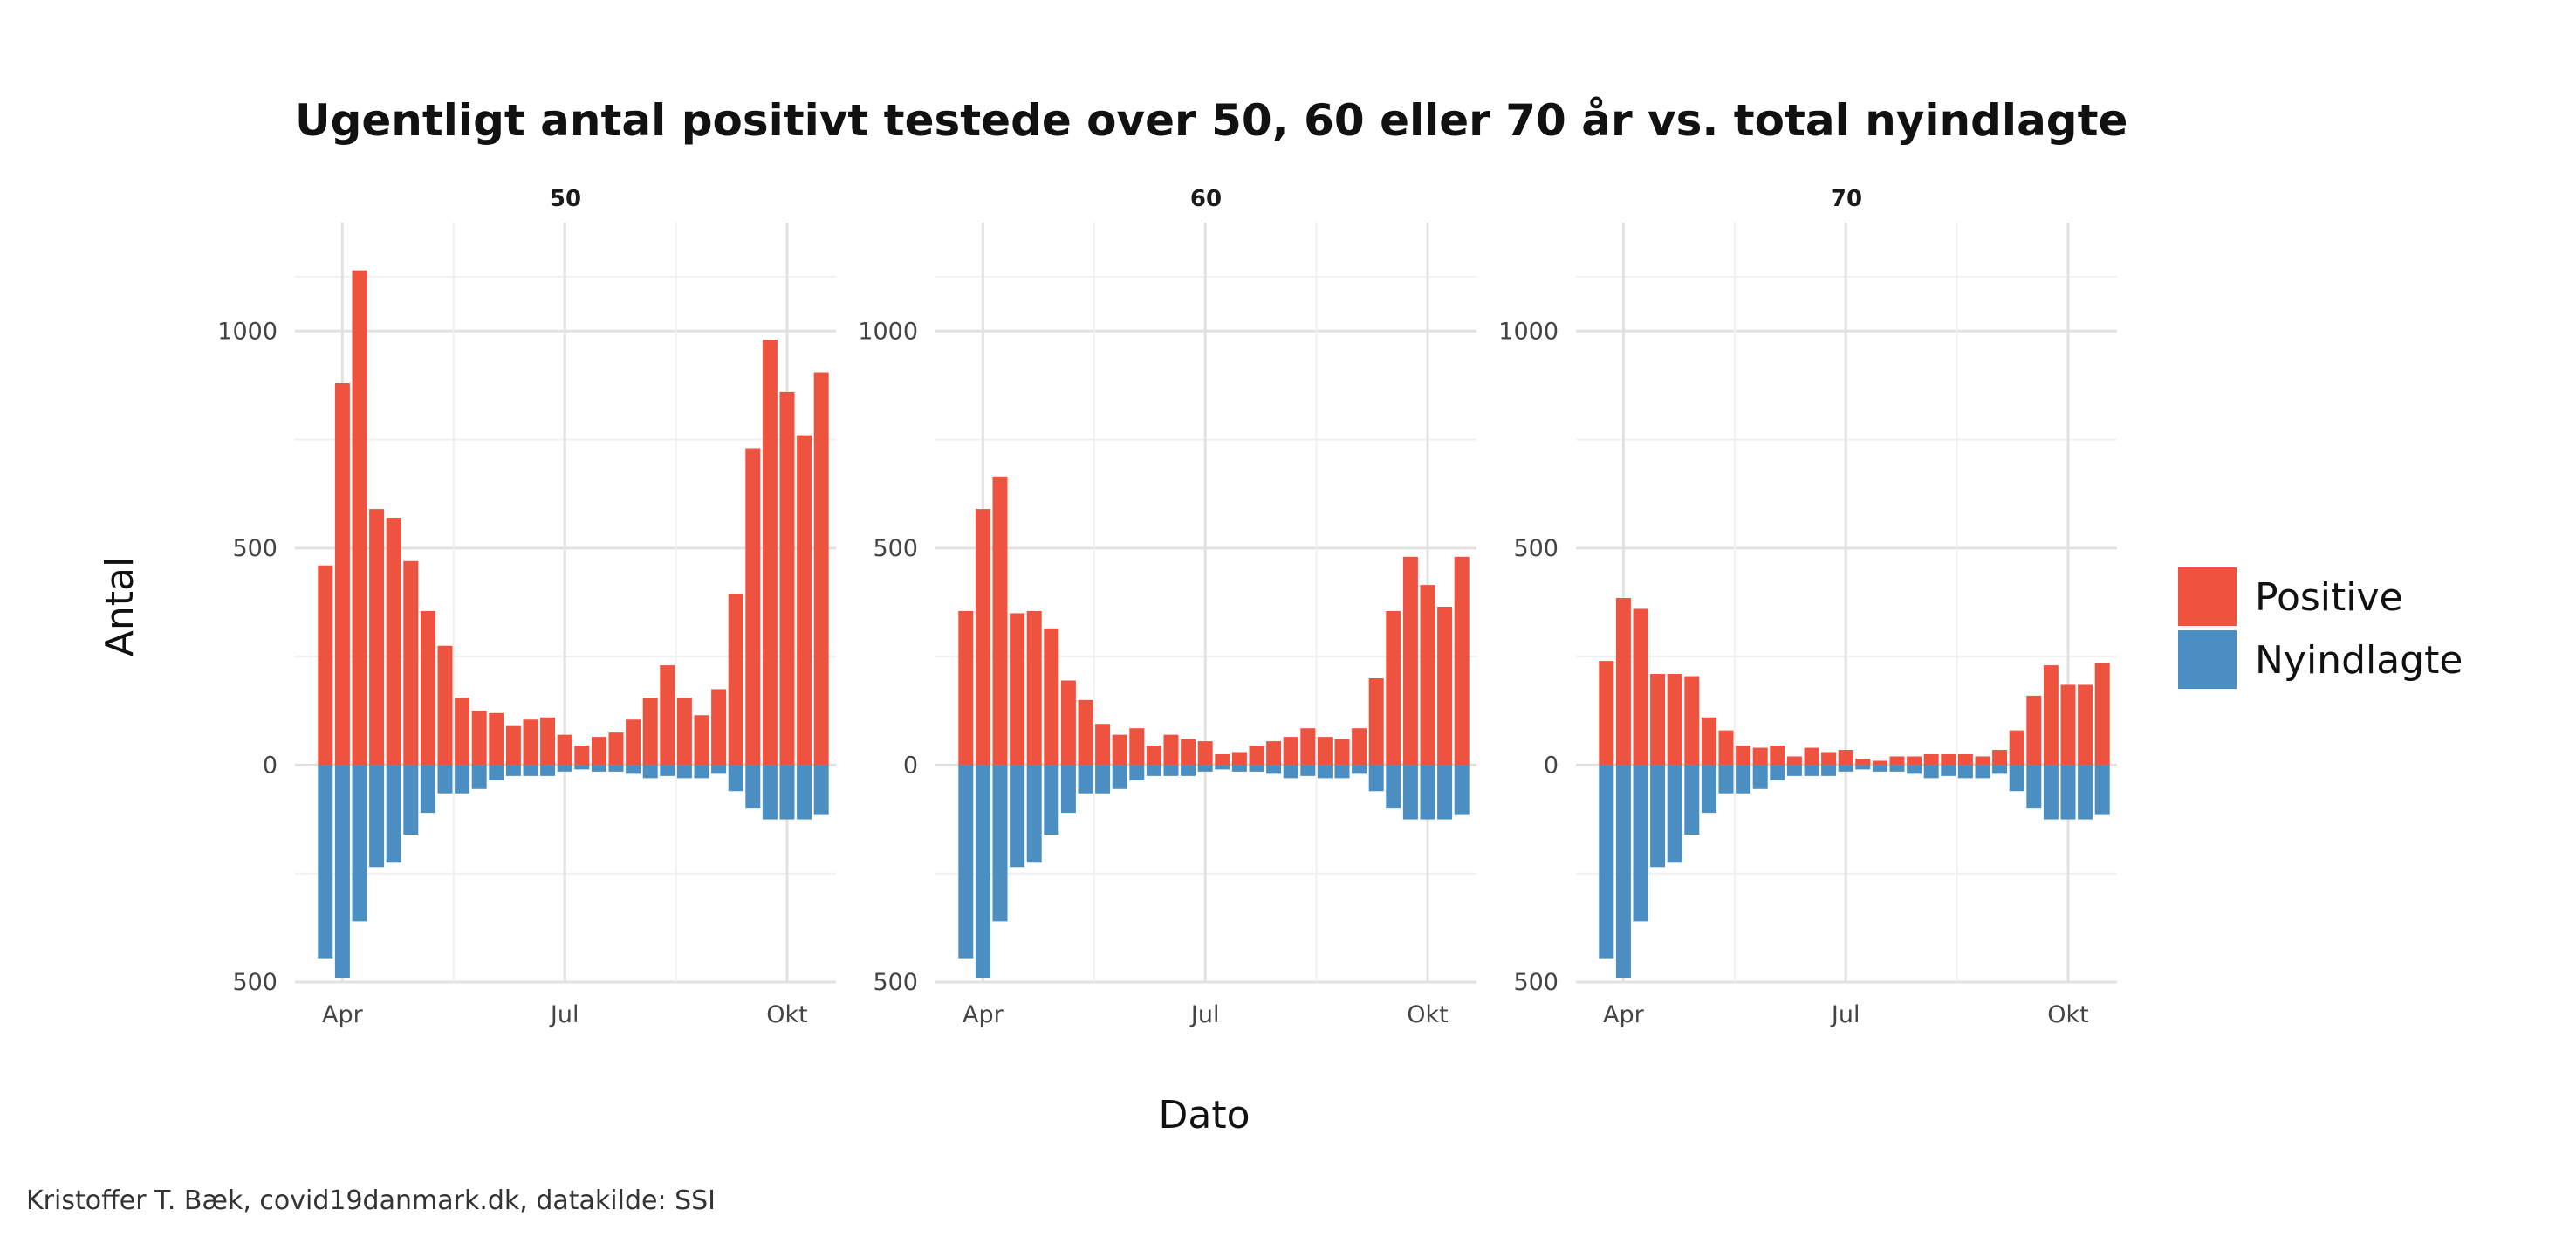  Describe the element at coordinates (1206, 199) in the screenshot. I see `facet-label: 60` at that location.